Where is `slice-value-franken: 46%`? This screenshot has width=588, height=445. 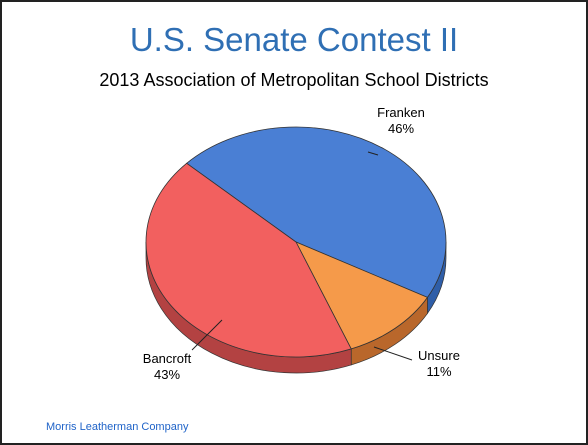 slice-value-franken: 46% is located at coordinates (401, 128).